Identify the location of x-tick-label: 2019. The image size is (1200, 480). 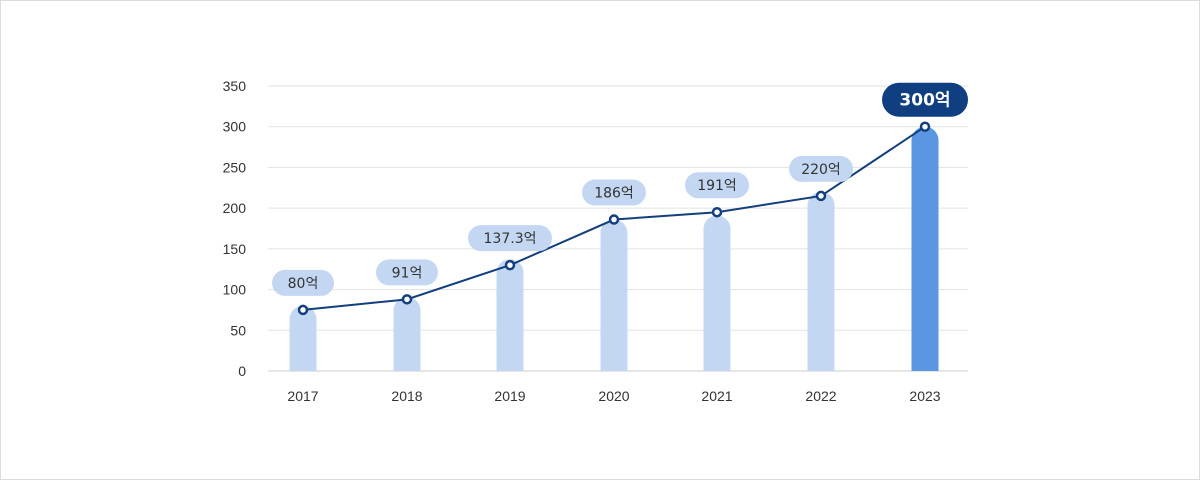
(509, 396).